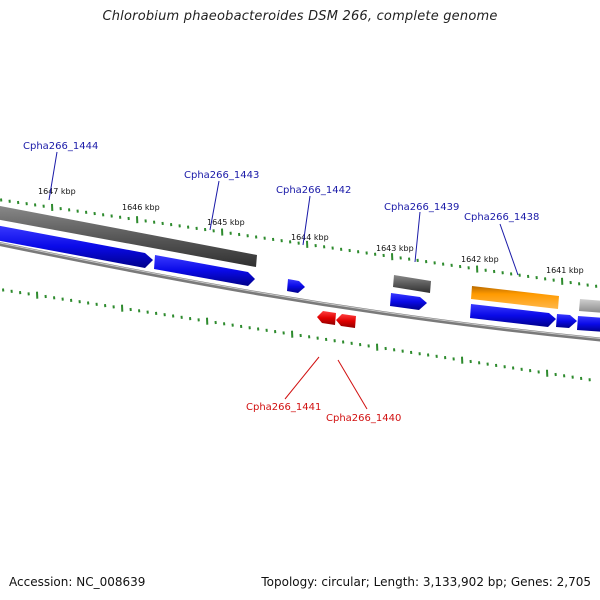 The width and height of the screenshot is (600, 600). What do you see at coordinates (501, 217) in the screenshot?
I see `gene-label-cpha266-1438: Cpha266_1438` at bounding box center [501, 217].